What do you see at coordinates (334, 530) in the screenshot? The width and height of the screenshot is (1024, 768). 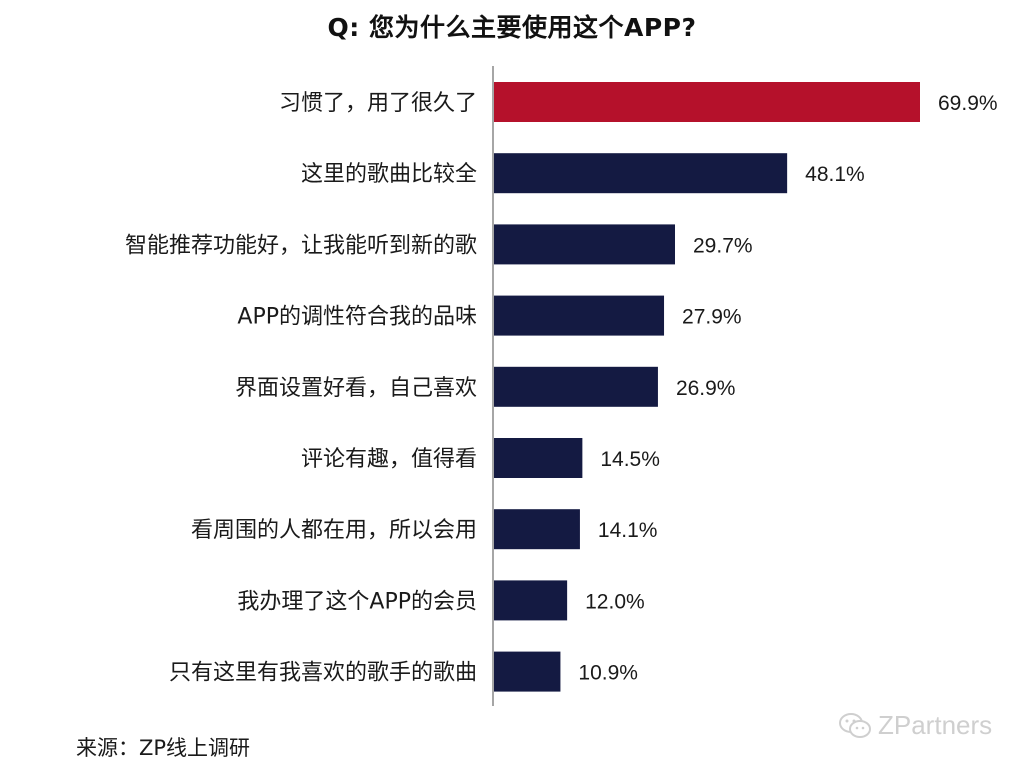 I see `category-label: 看周围的人都在用，所以会用` at bounding box center [334, 530].